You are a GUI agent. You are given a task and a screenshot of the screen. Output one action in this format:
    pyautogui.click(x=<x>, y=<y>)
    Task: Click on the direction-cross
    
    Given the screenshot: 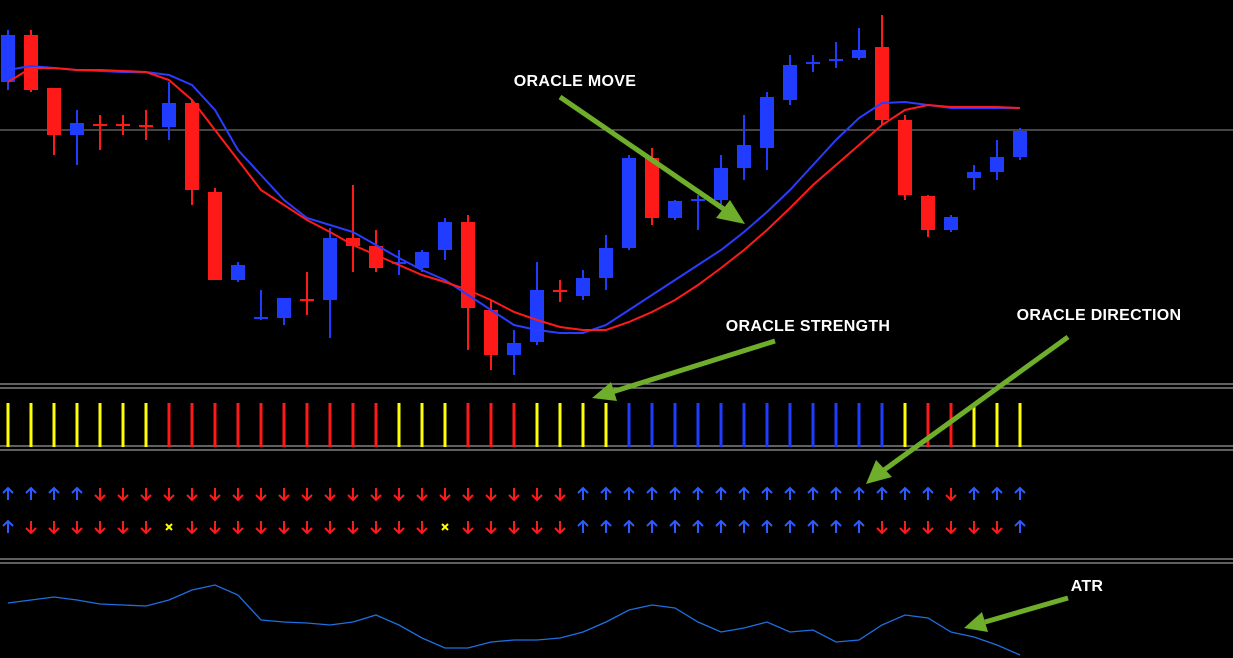 What is the action you would take?
    pyautogui.click(x=445, y=527)
    